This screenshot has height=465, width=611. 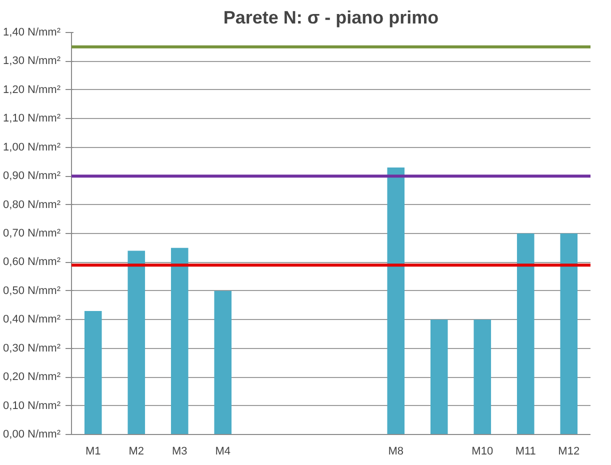 I want to click on x-tick-label: M12, so click(x=569, y=452).